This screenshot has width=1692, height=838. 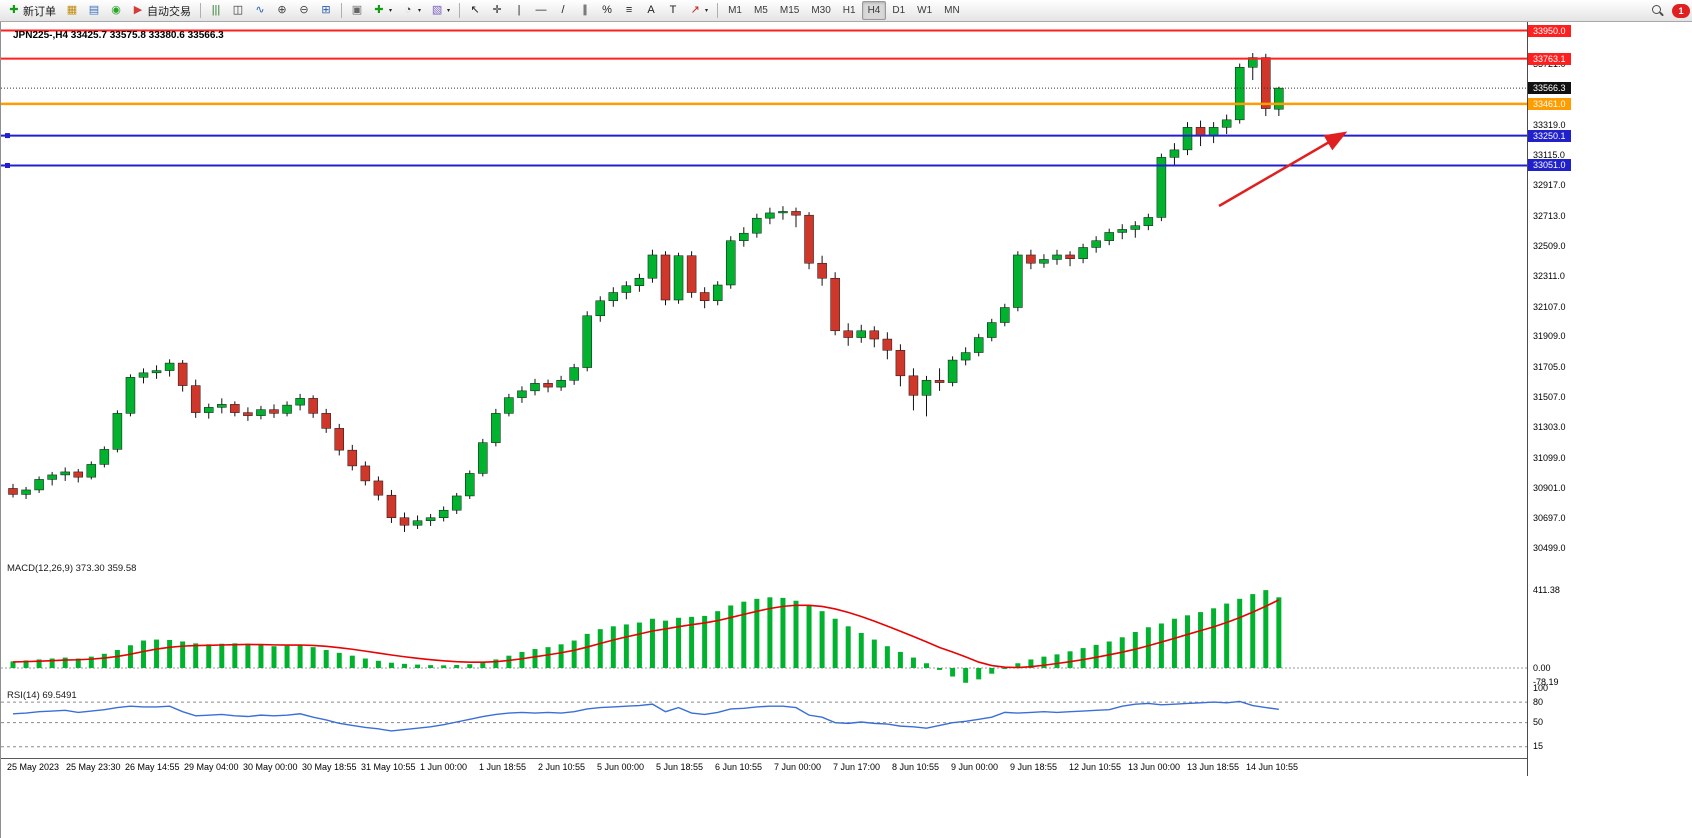 What do you see at coordinates (874, 10) in the screenshot?
I see `timeframe-h4-button: H4` at bounding box center [874, 10].